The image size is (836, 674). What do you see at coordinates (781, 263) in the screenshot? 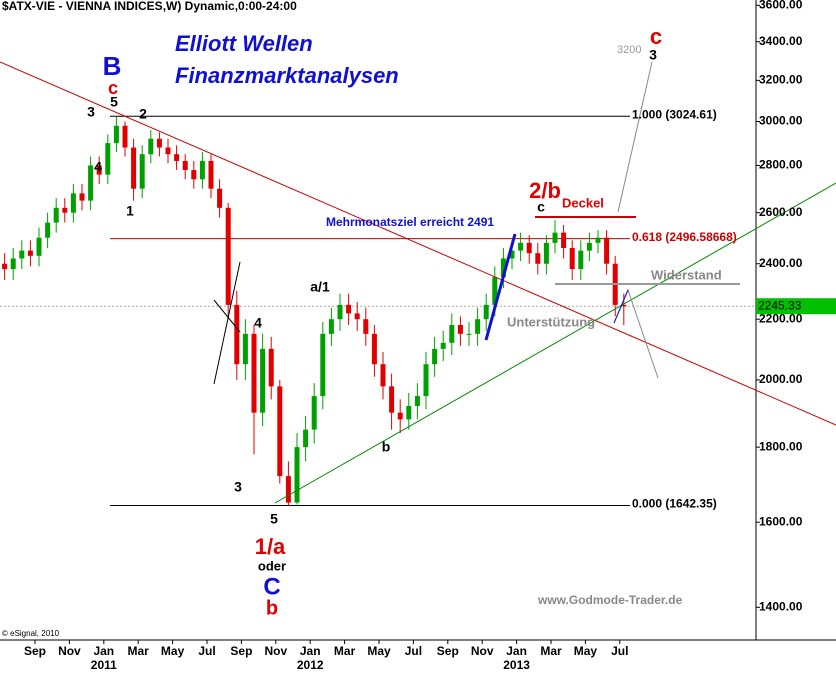
I see `y-tick-label: 2400.00` at bounding box center [781, 263].